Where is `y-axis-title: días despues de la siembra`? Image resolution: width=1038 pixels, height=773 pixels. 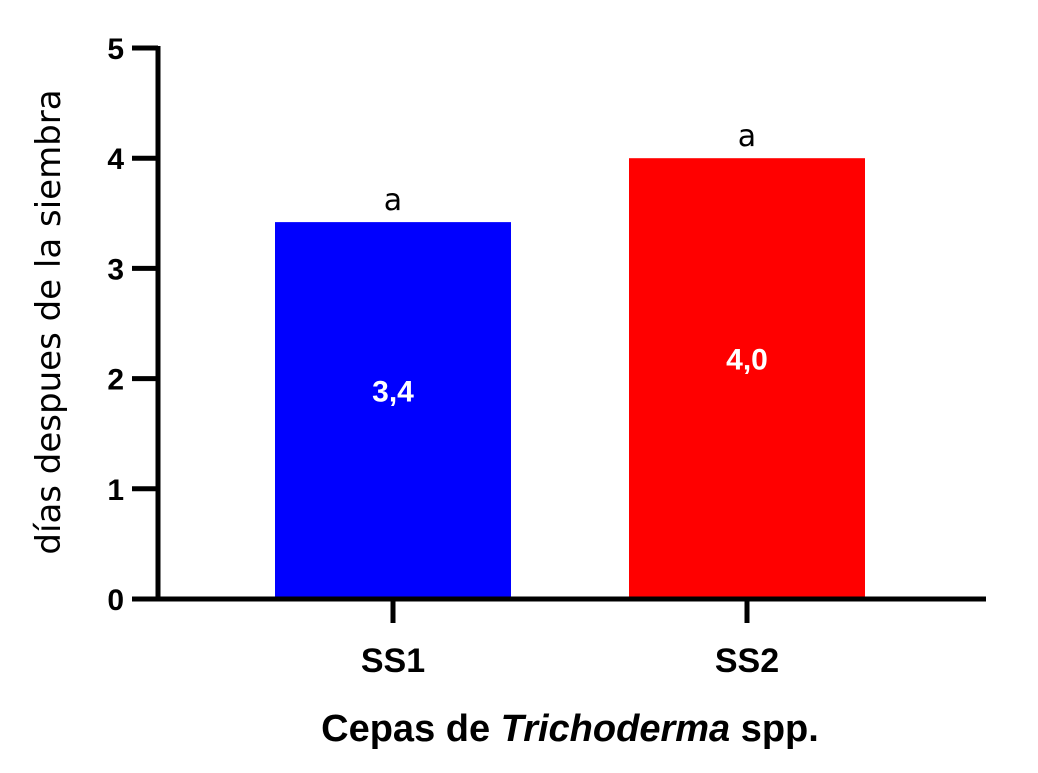
y-axis-title: días despues de la siembra is located at coordinates (49, 321).